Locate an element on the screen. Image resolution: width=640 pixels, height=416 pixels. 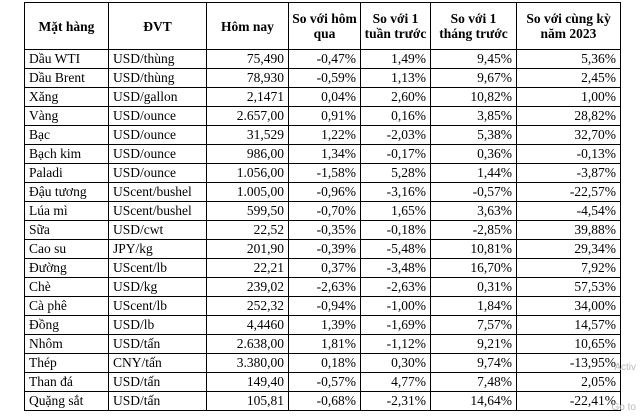
table-row: Sữa USD/cwt 22,52 -0,35% -0,18% -2,85% 39,88% is located at coordinates (322, 230).